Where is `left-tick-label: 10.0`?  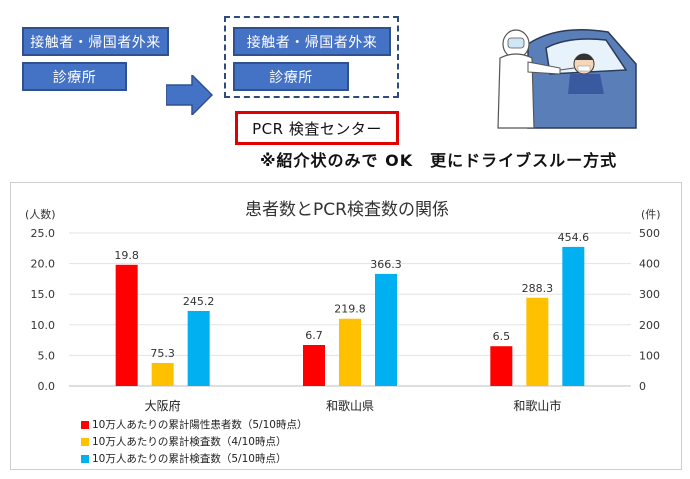 left-tick-label: 10.0 is located at coordinates (43, 325).